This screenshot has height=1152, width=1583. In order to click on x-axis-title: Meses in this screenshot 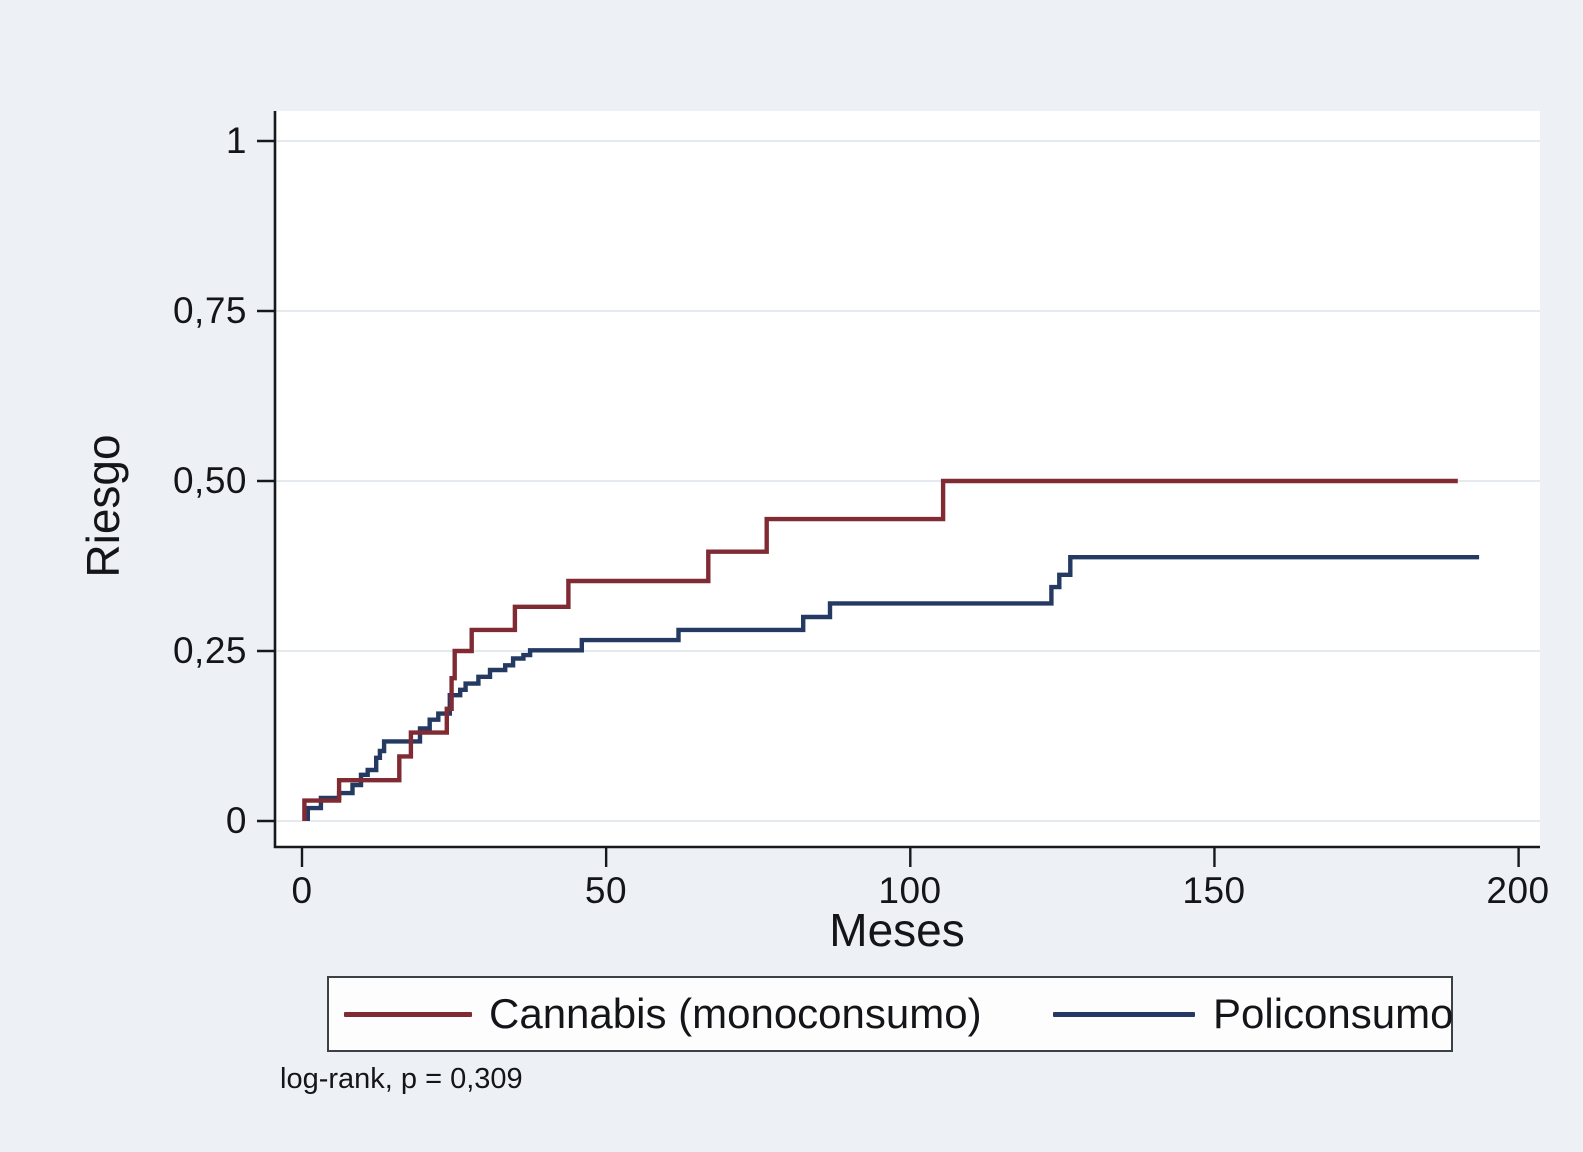, I will do `click(897, 930)`.